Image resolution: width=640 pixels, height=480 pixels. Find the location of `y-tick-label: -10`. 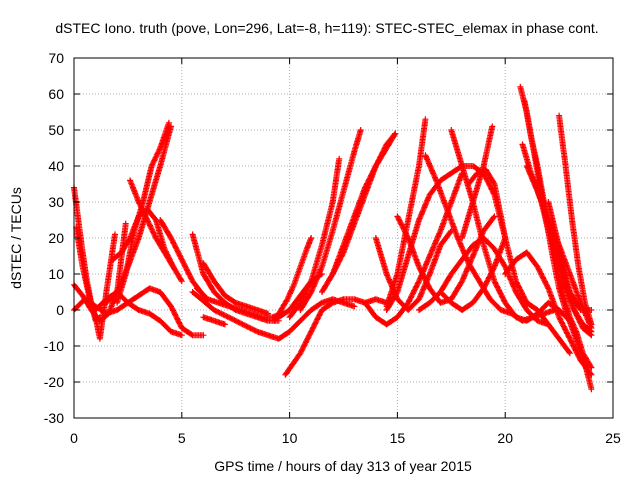

y-tick-label: -10 is located at coordinates (54, 346).